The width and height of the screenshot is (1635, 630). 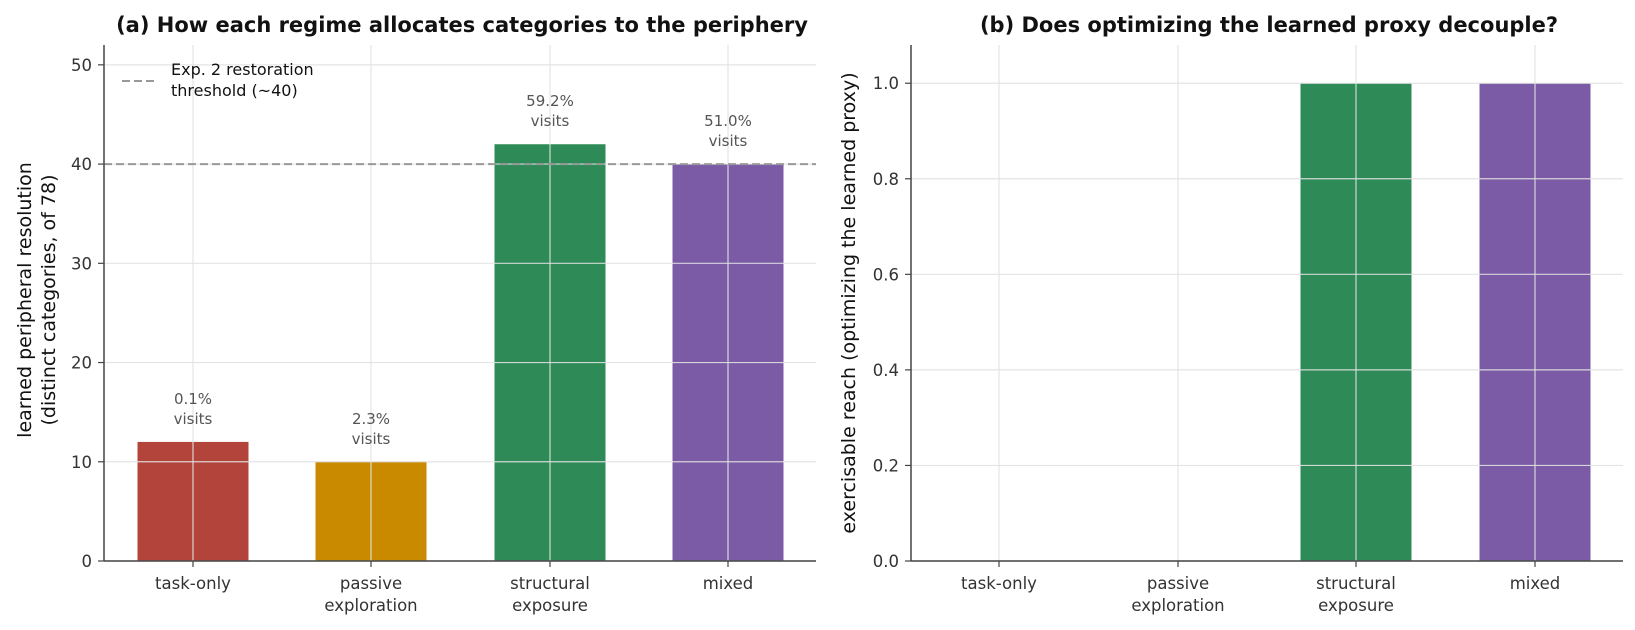 I want to click on panel-a-ytick-label: 0, so click(x=87, y=561).